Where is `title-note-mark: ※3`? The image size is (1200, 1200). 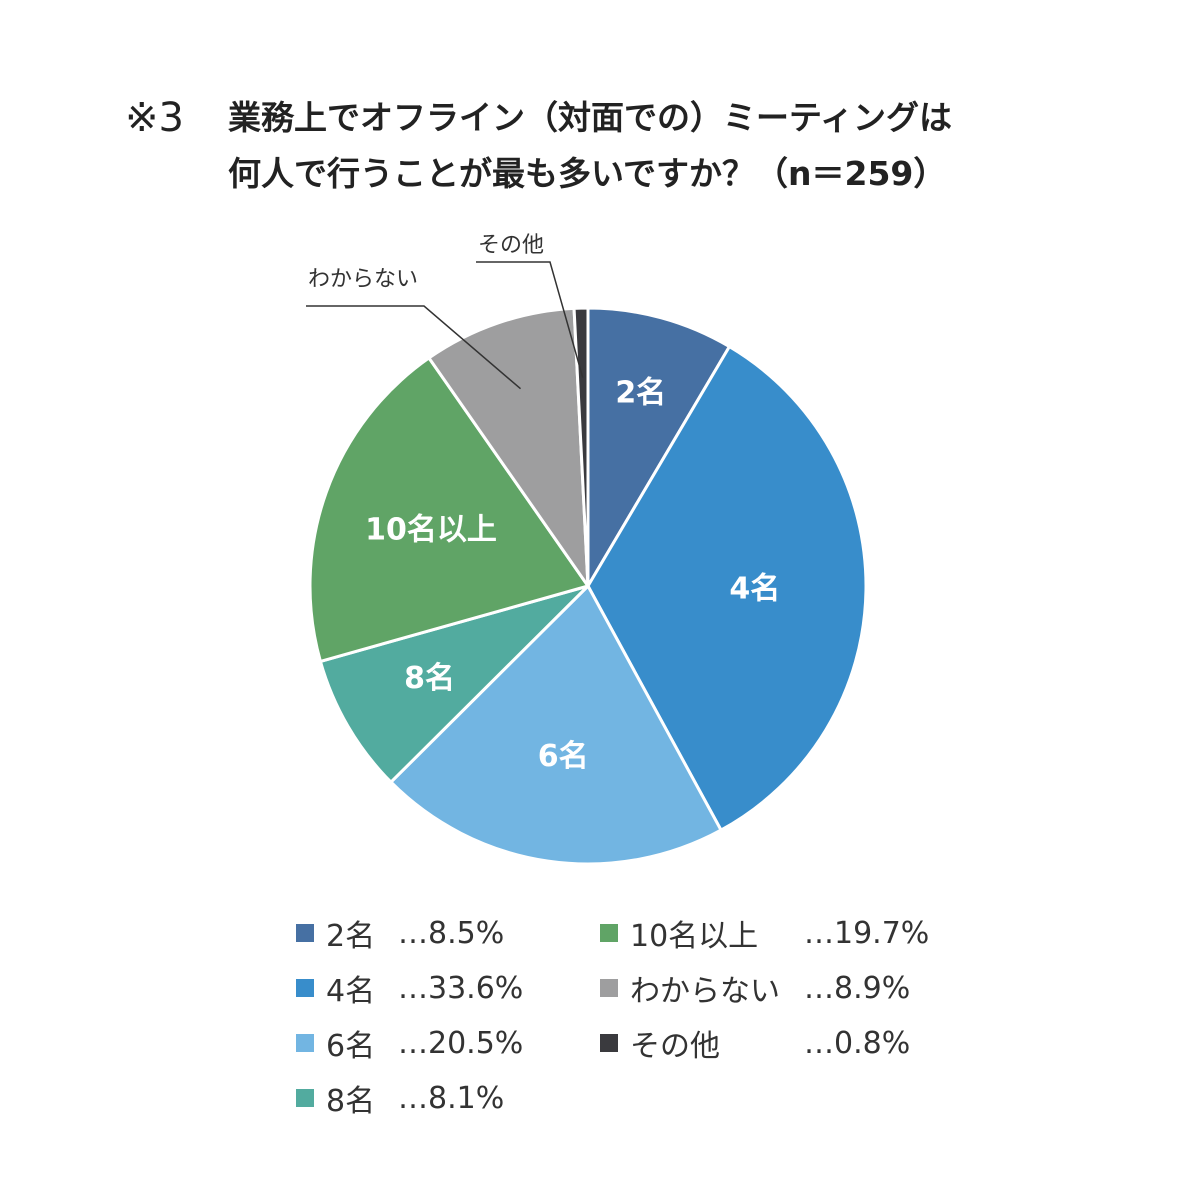
title-note-mark: ※3 is located at coordinates (154, 118).